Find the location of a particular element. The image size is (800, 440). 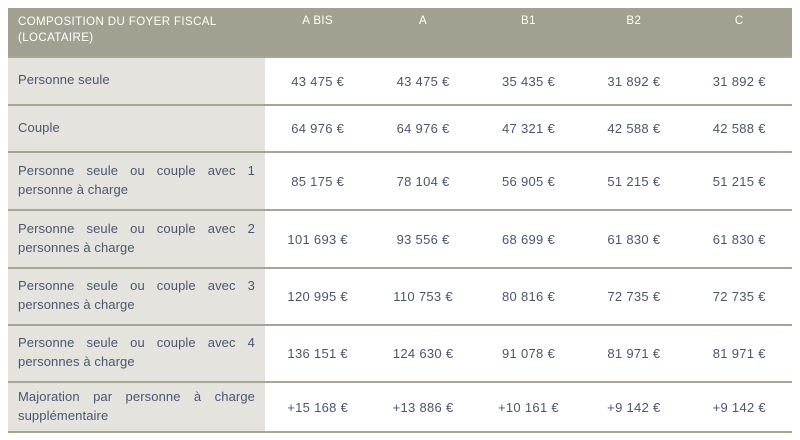

value-cell: 101 693 € is located at coordinates (318, 238).